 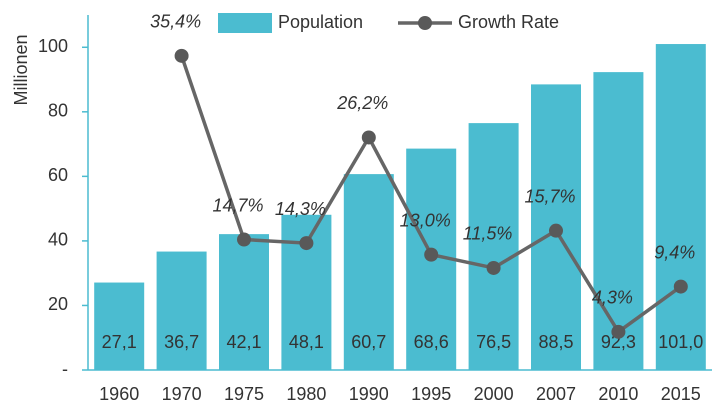 What do you see at coordinates (181, 342) in the screenshot?
I see `bar-value-label: 36,7` at bounding box center [181, 342].